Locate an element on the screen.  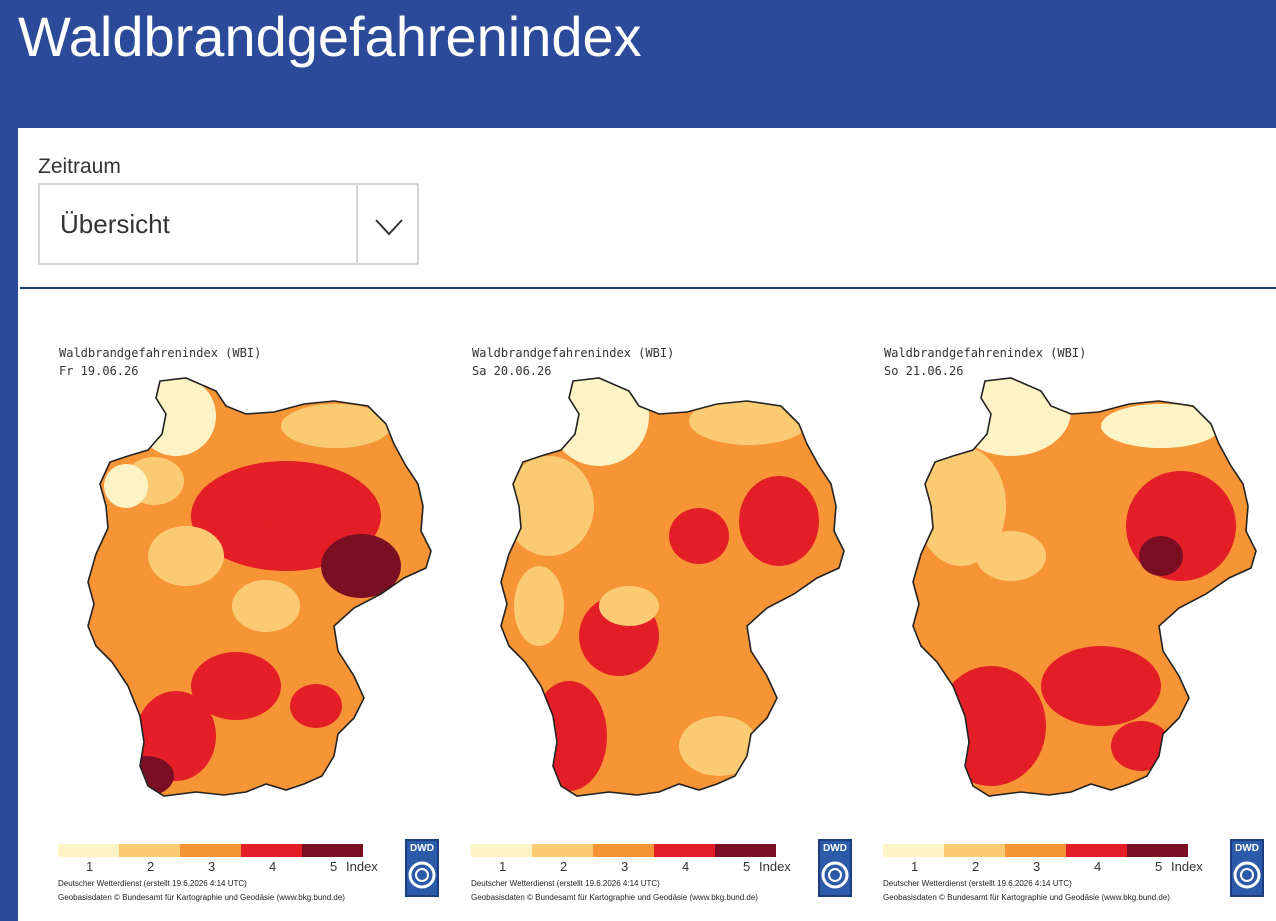
header-bar: Waldbrandgefahrenindex is located at coordinates (638, 64).